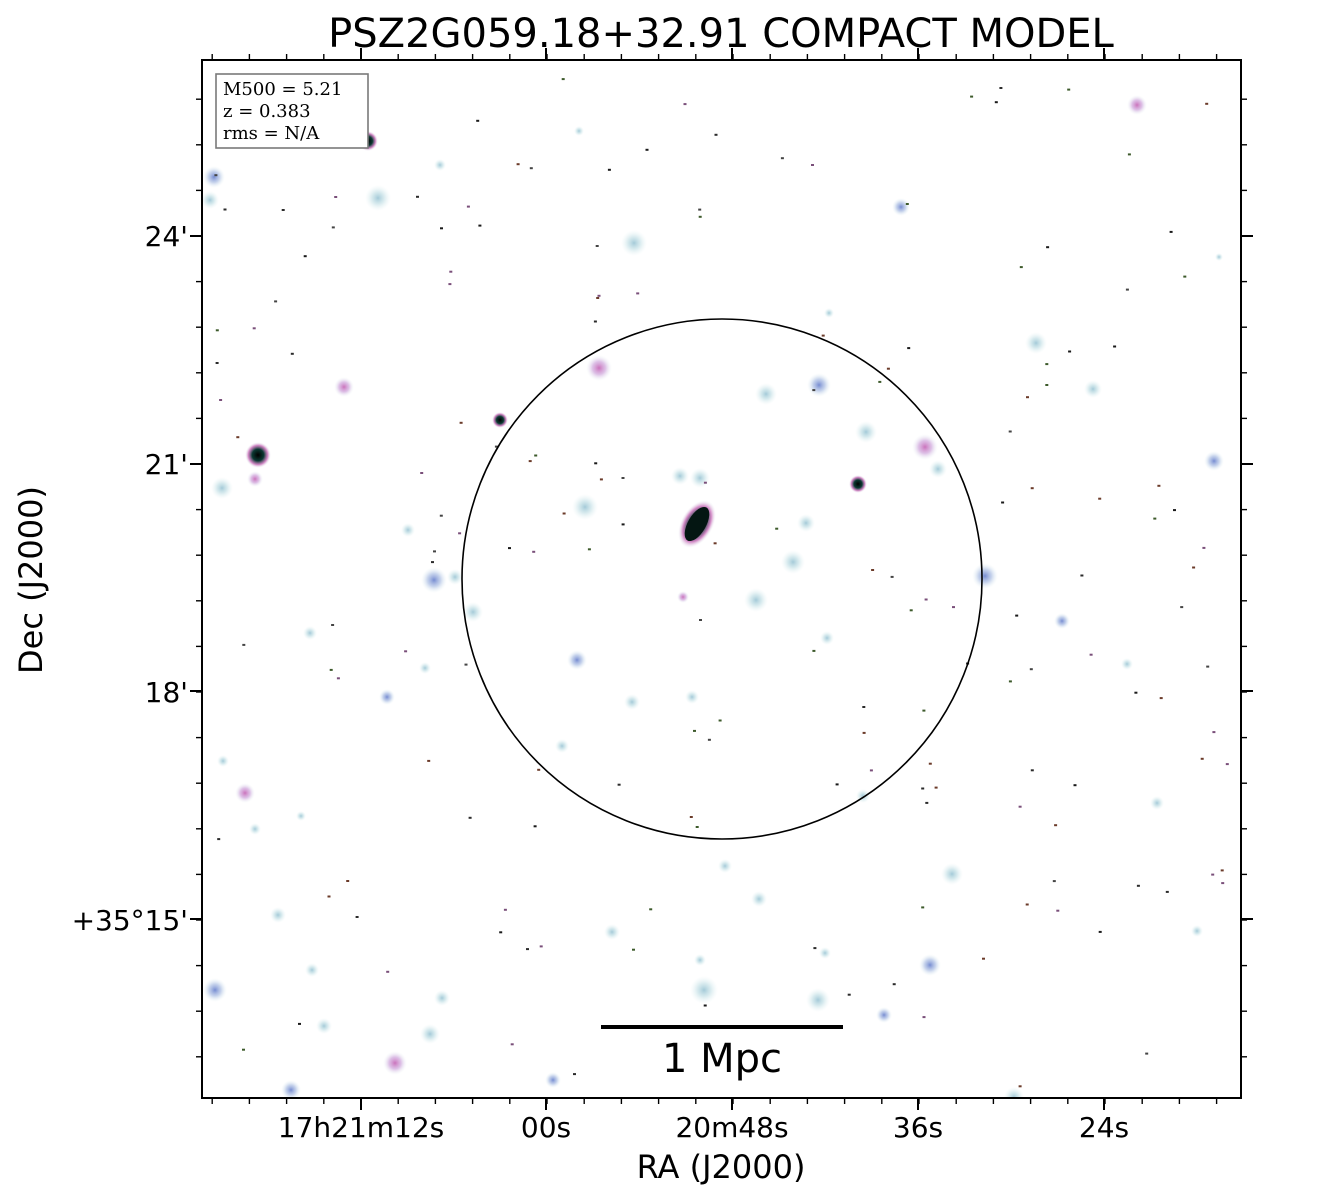  What do you see at coordinates (721, 1167) in the screenshot?
I see `x-axis-label: RA (J2000)` at bounding box center [721, 1167].